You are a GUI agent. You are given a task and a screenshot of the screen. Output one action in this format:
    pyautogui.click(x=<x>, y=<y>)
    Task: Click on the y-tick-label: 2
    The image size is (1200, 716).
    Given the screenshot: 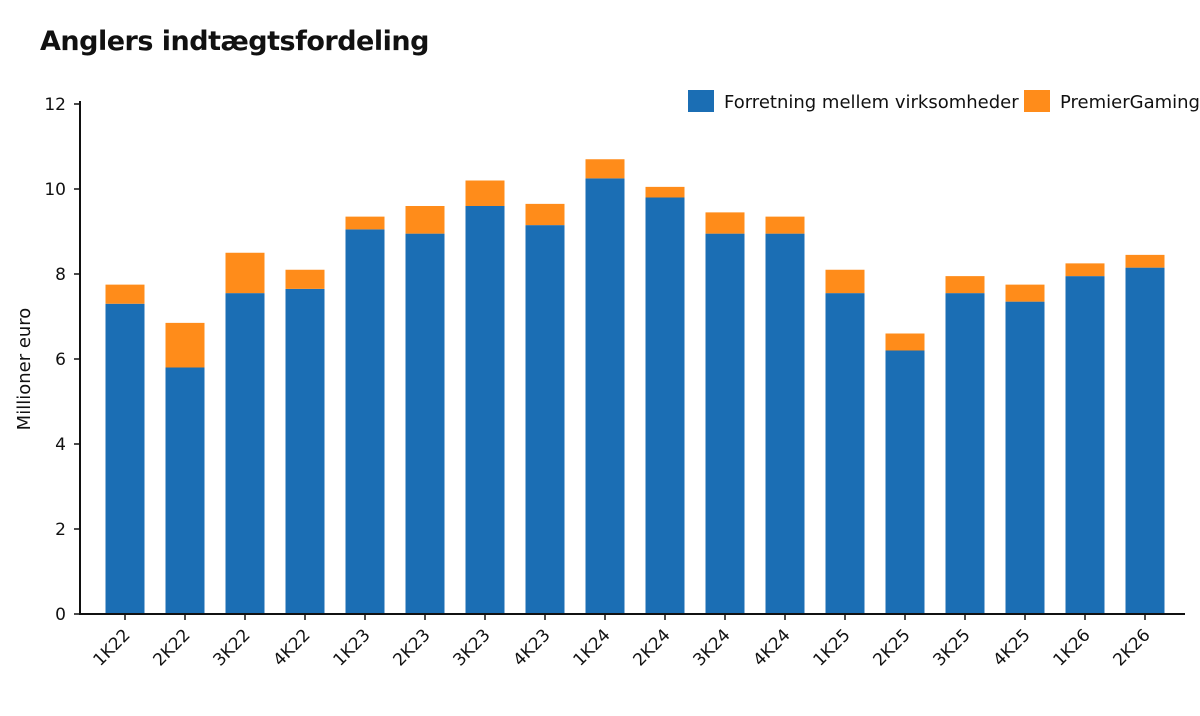 What is the action you would take?
    pyautogui.click(x=60, y=530)
    